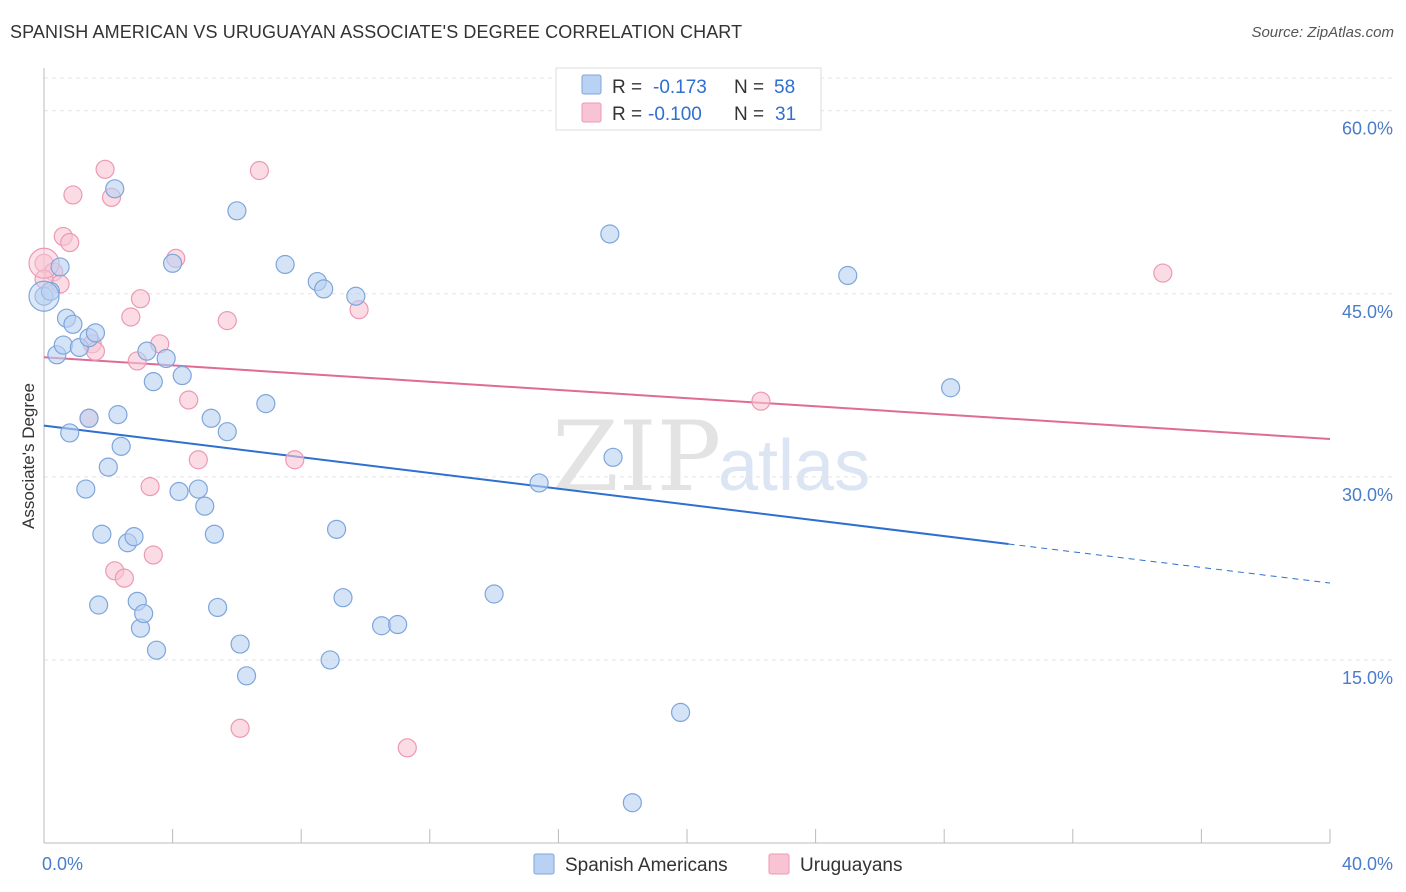 This screenshot has height=892, width=1406. What do you see at coordinates (1367, 403) in the screenshot?
I see `y-tick-labels: 15.0% 30.0% 45.0% 60.0%` at bounding box center [1367, 403].